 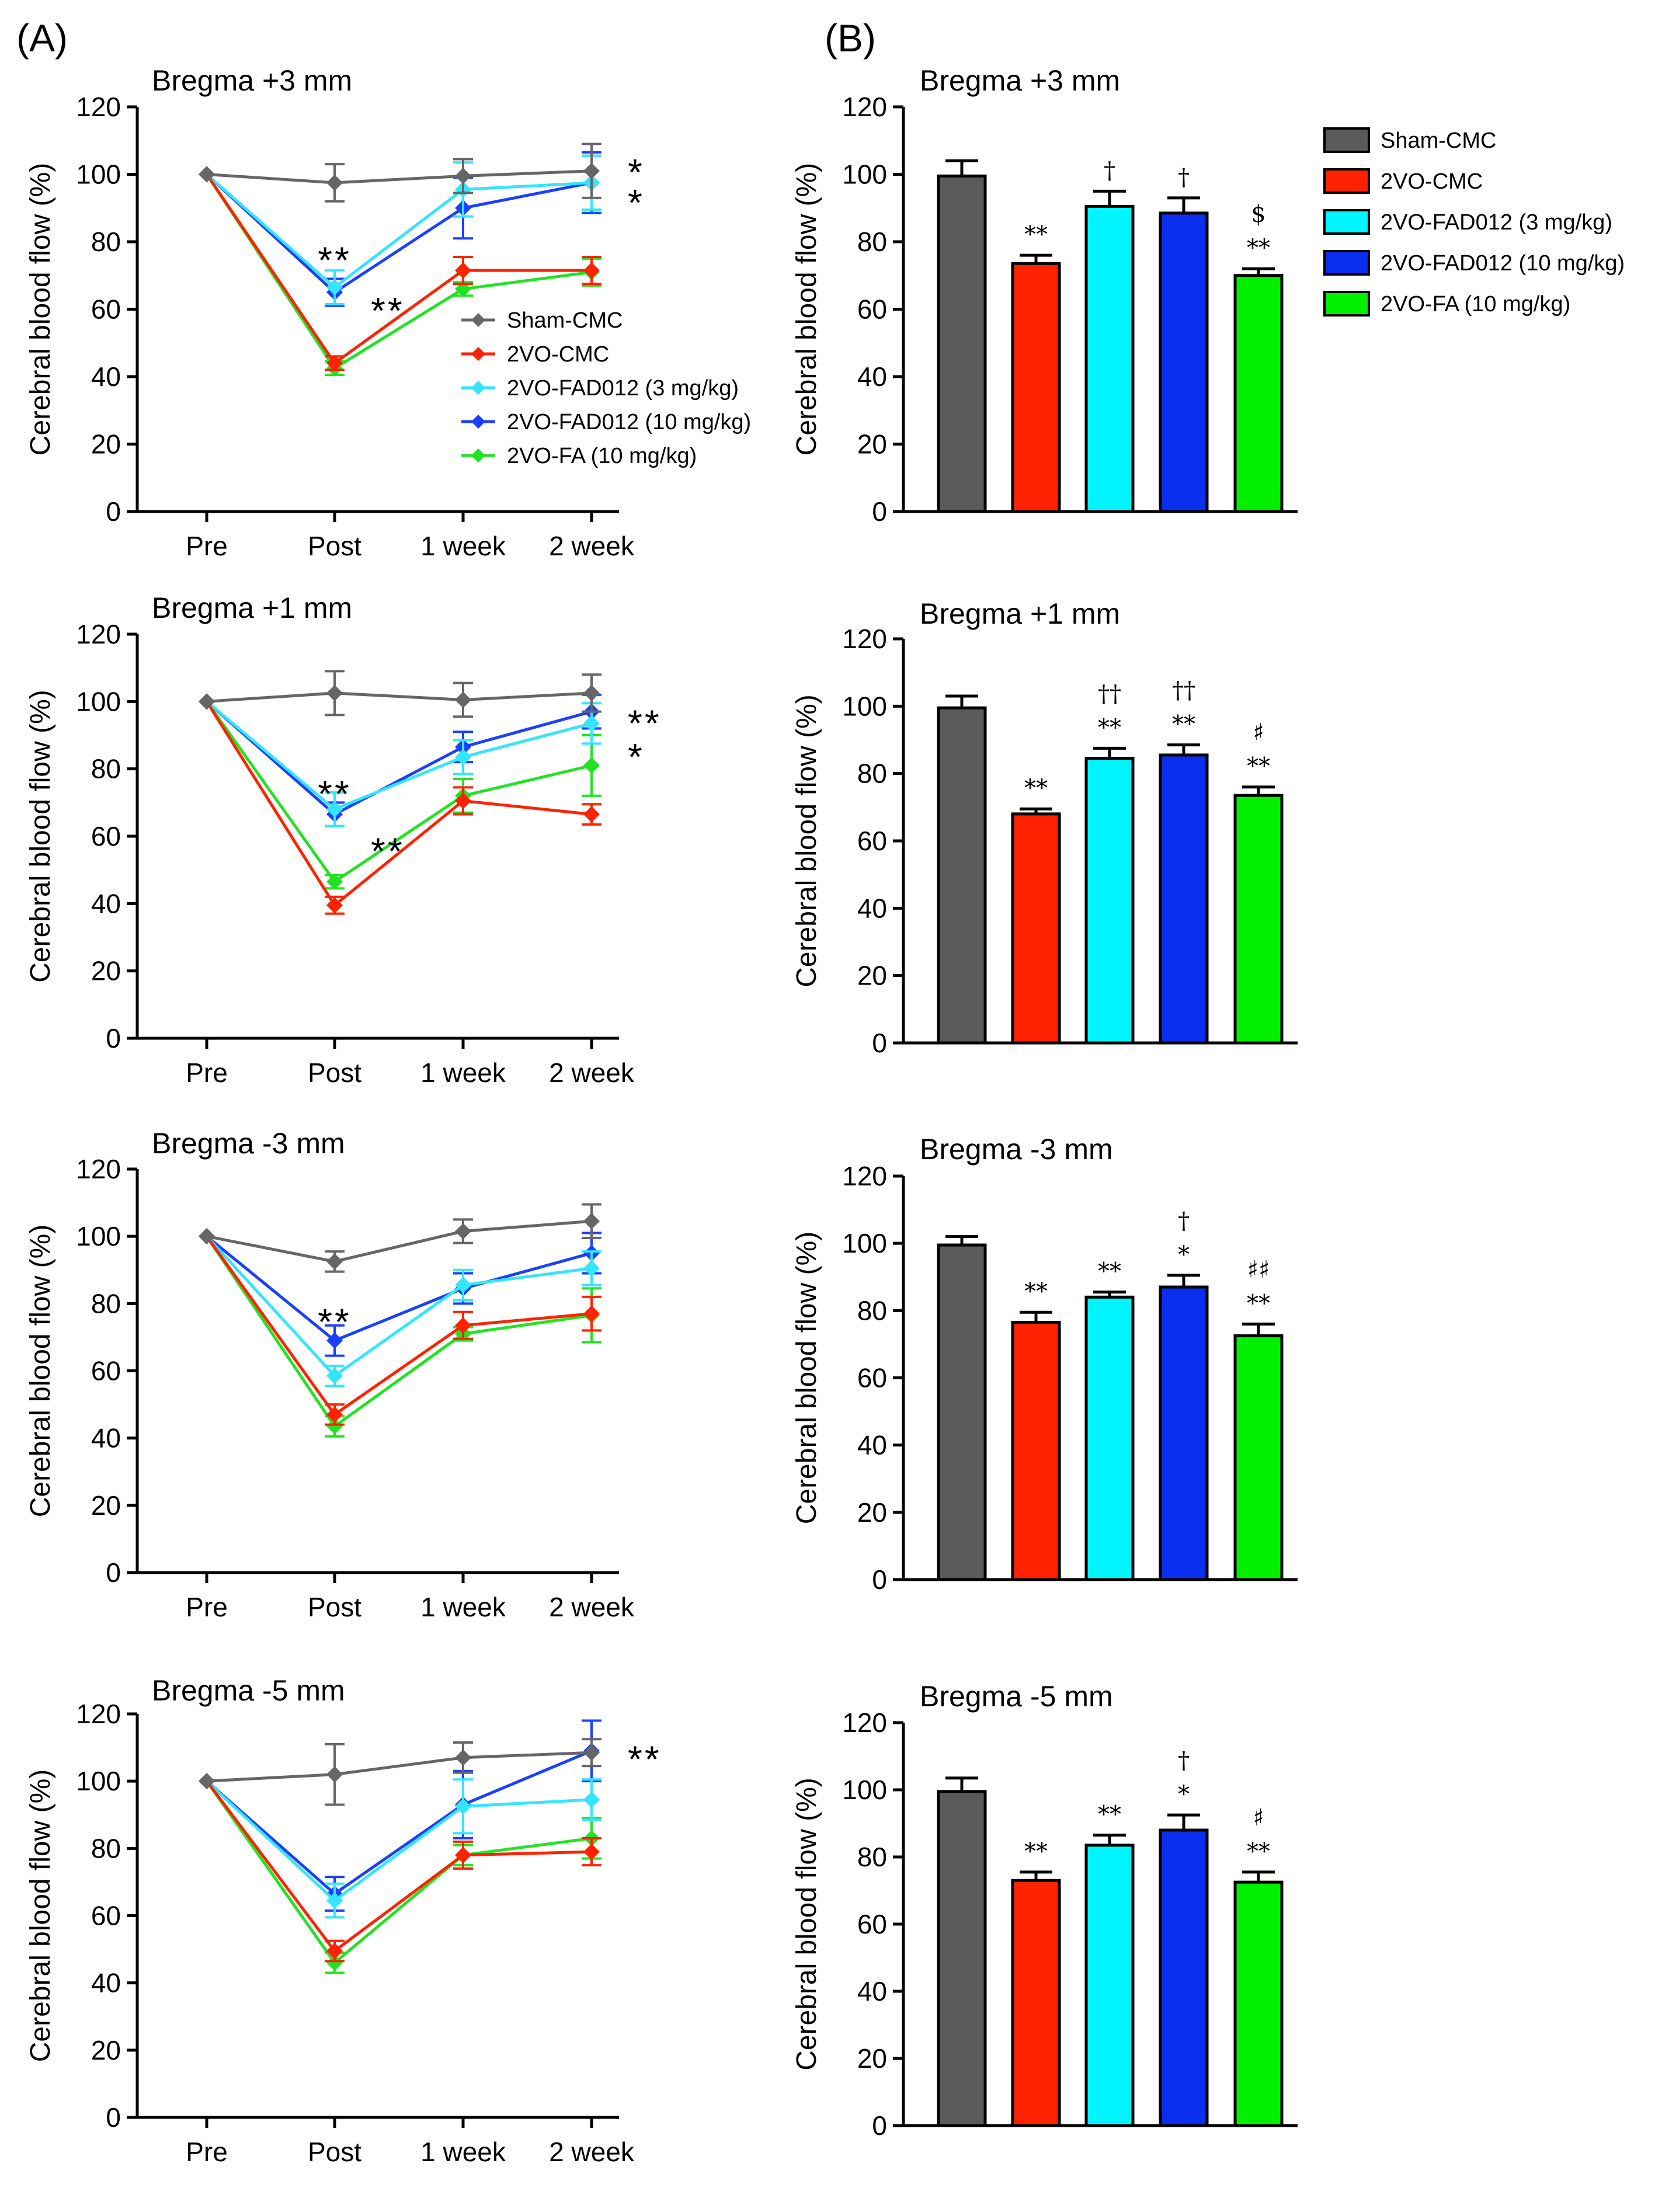 I want to click on chart-title: Bregma +3 mm, so click(x=252, y=81).